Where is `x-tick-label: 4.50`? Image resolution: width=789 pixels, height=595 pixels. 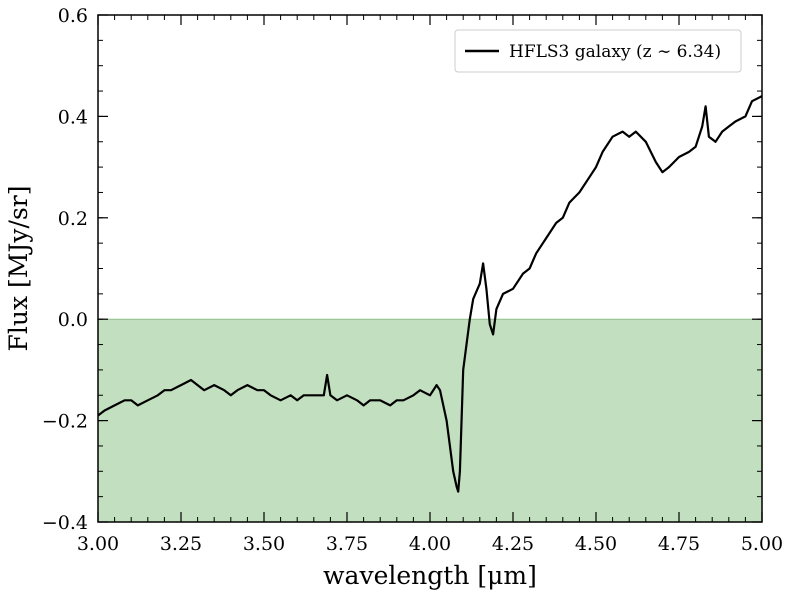 x-tick-label: 4.50 is located at coordinates (596, 544).